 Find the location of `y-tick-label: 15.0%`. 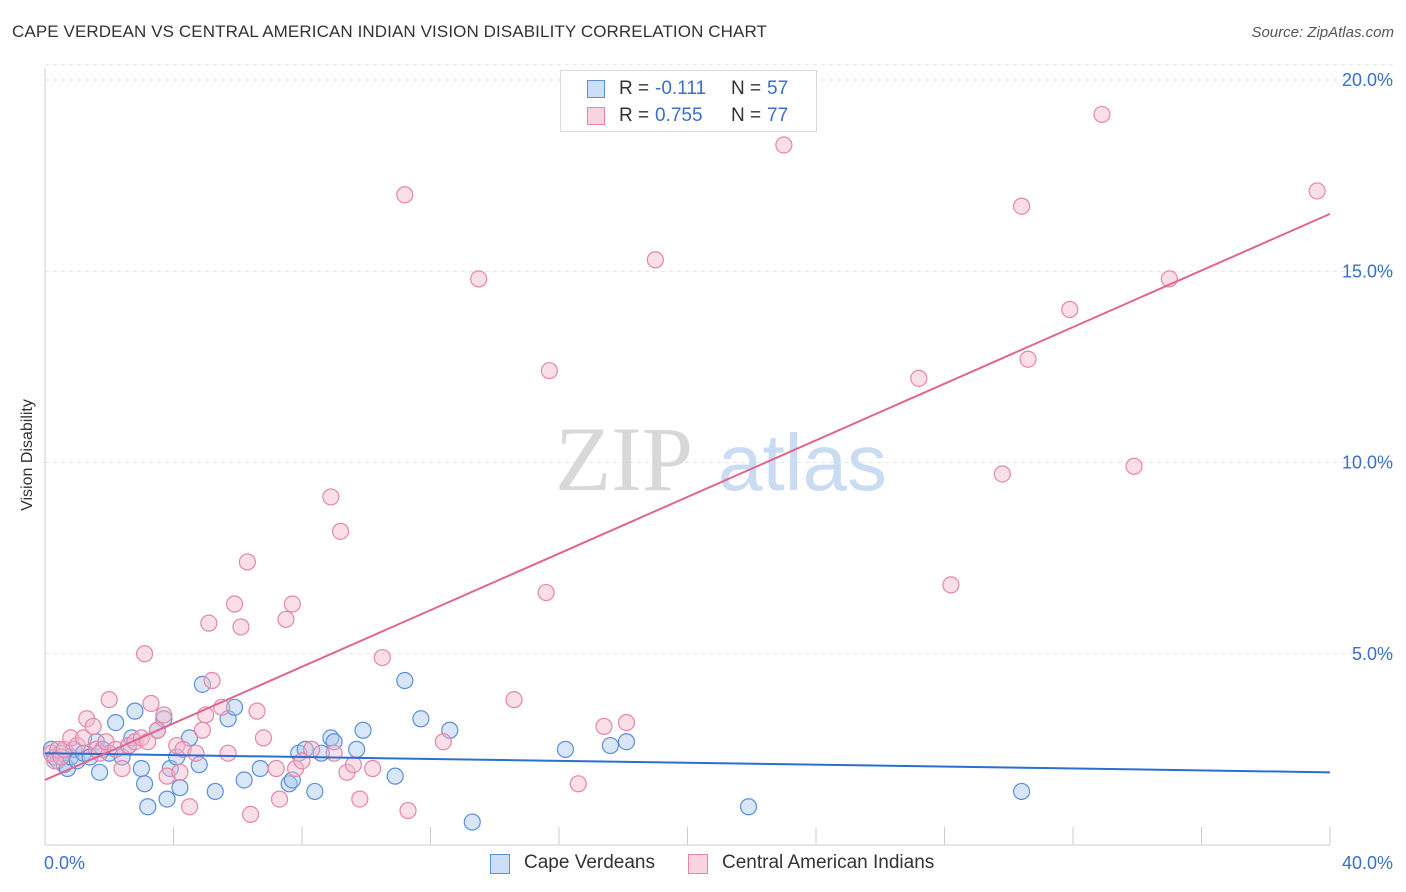

y-tick-label: 15.0% is located at coordinates (1367, 271).